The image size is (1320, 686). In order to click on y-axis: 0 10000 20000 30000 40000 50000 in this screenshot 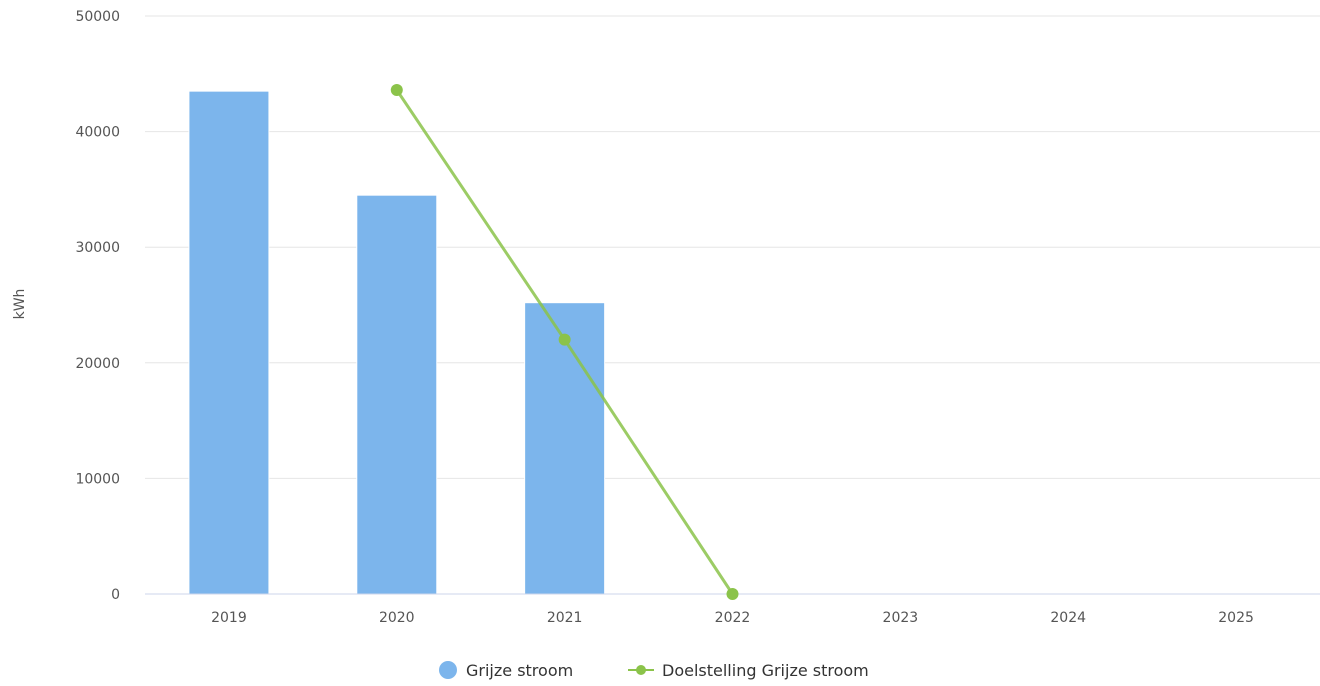, I will do `click(97, 306)`.